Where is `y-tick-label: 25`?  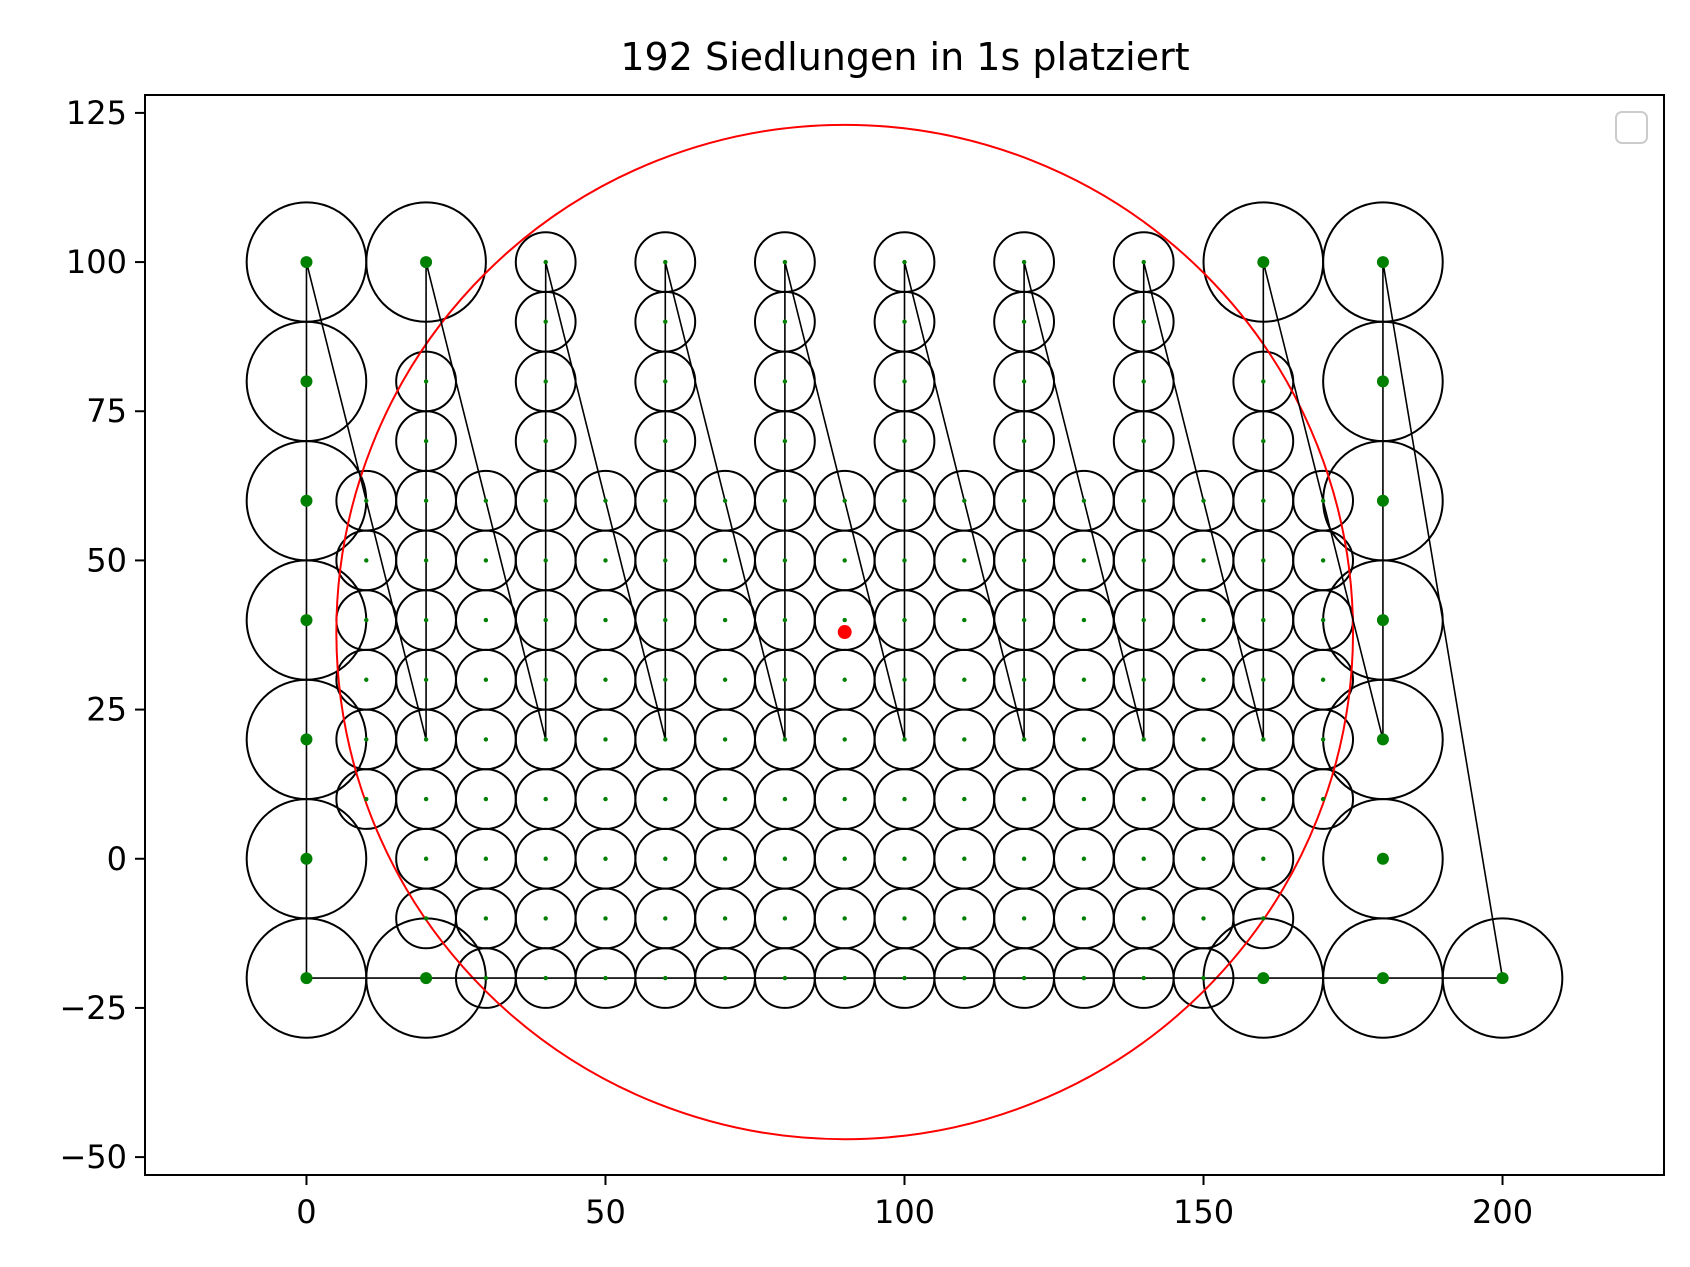
y-tick-label: 25 is located at coordinates (106, 710).